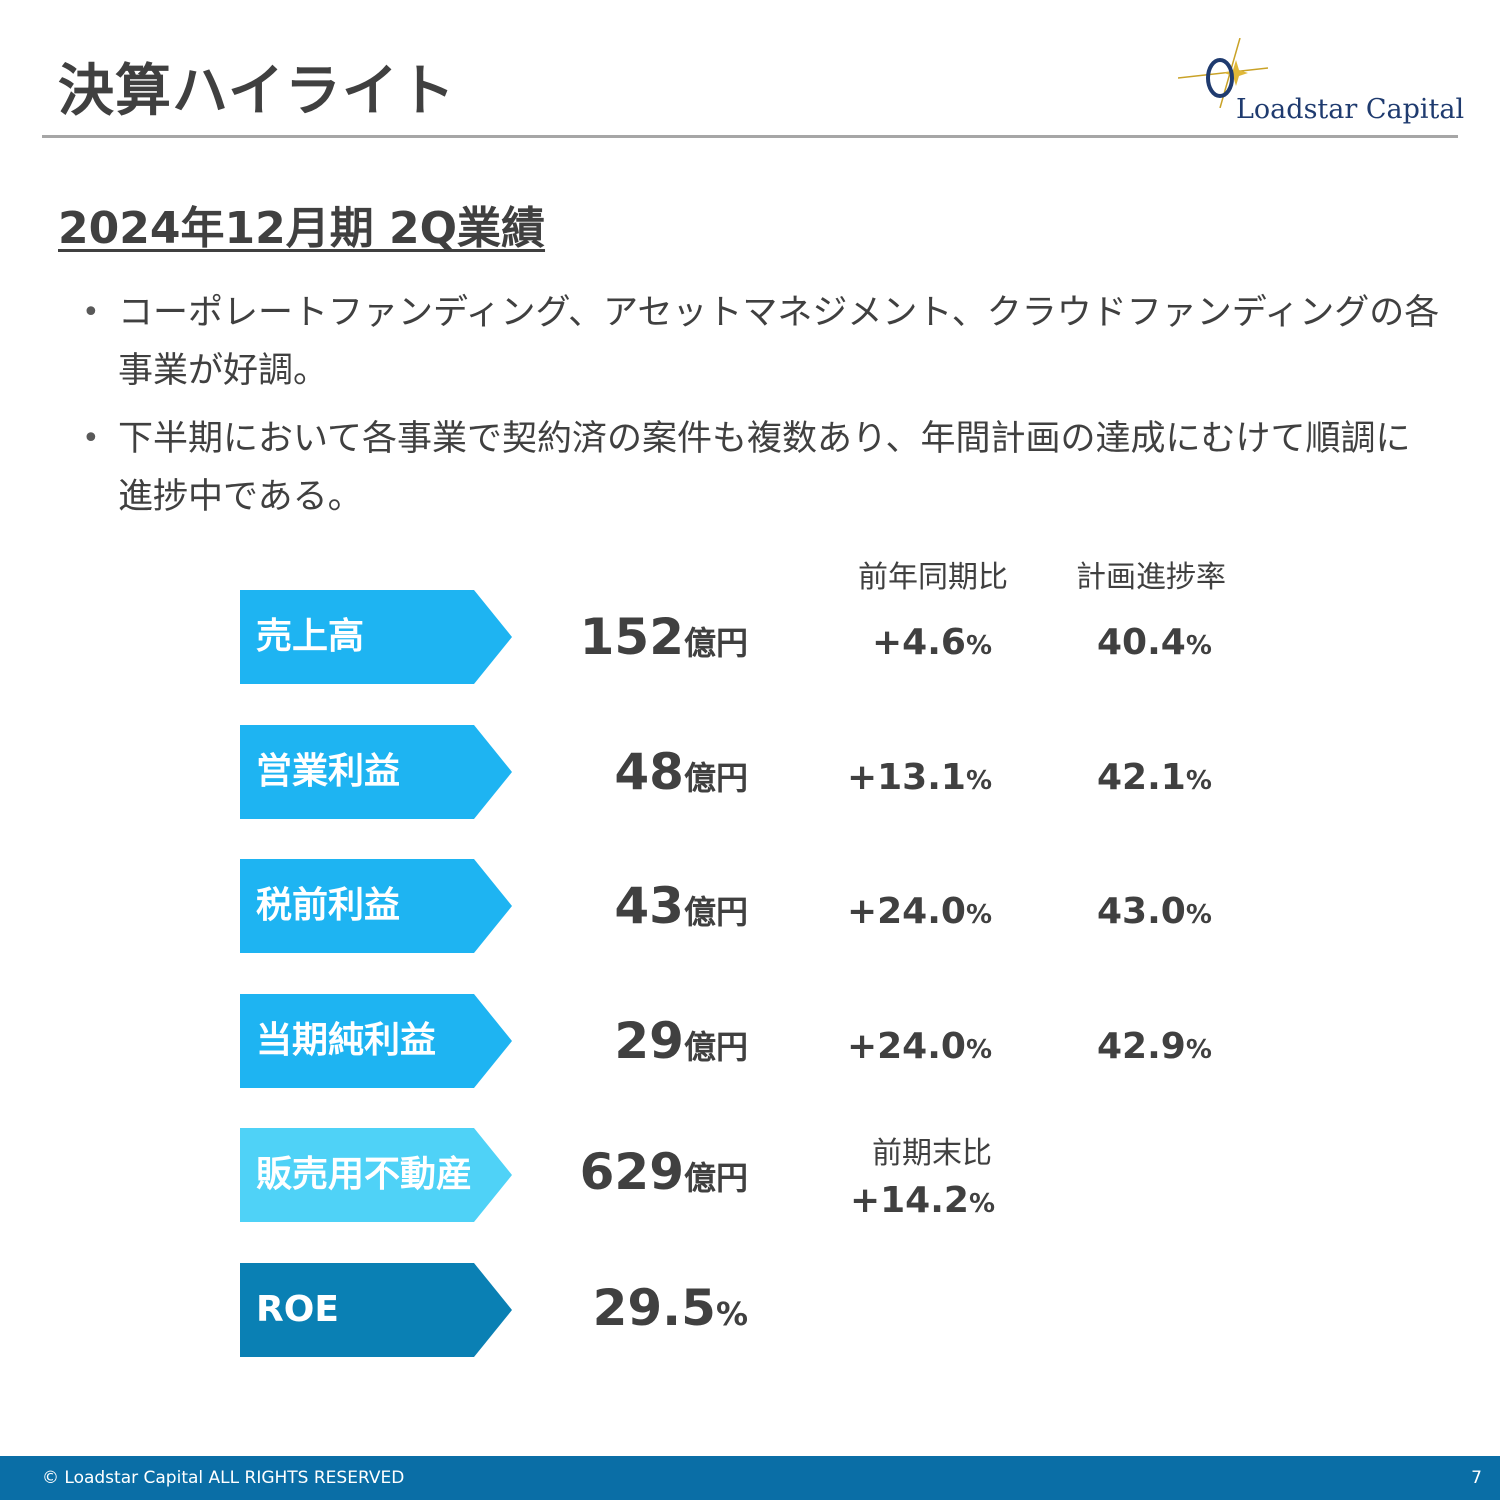 The width and height of the screenshot is (1500, 1500). Describe the element at coordinates (223, 1478) in the screenshot. I see `copyright-text: © Loadstar Capital ALL RIGHTS RESERVED` at that location.